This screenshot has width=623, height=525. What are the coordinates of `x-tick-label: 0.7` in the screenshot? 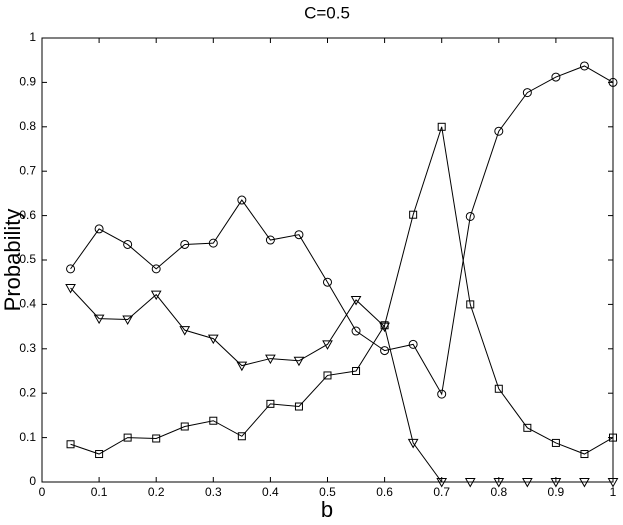 It's located at (441, 492).